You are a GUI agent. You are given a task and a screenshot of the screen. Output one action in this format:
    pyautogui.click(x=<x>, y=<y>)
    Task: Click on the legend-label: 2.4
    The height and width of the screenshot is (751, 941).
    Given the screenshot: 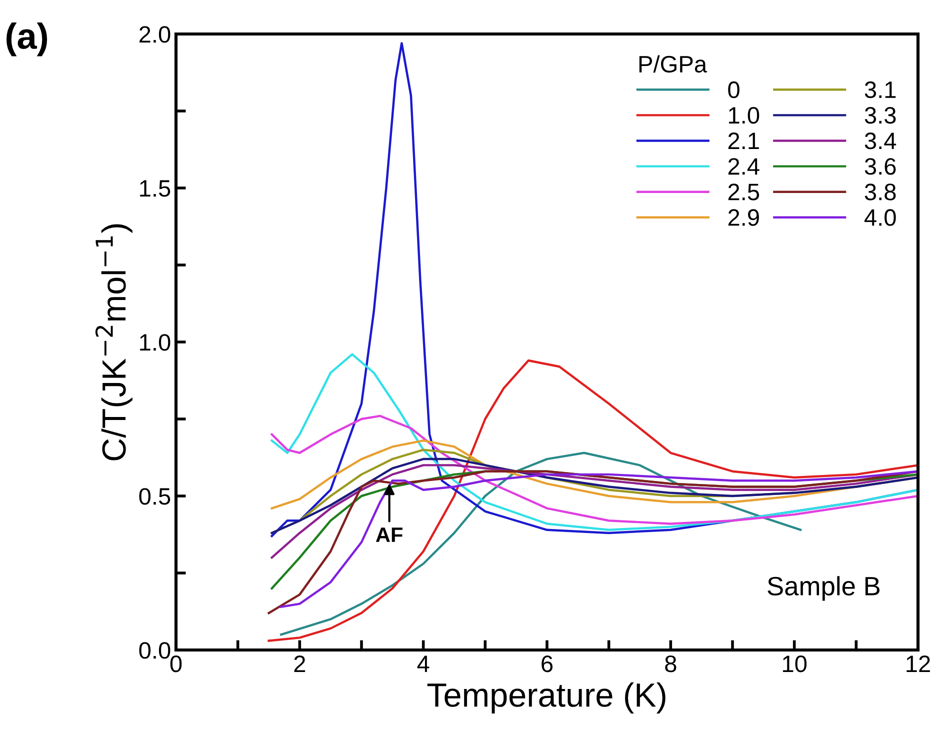 What is the action you would take?
    pyautogui.click(x=744, y=166)
    